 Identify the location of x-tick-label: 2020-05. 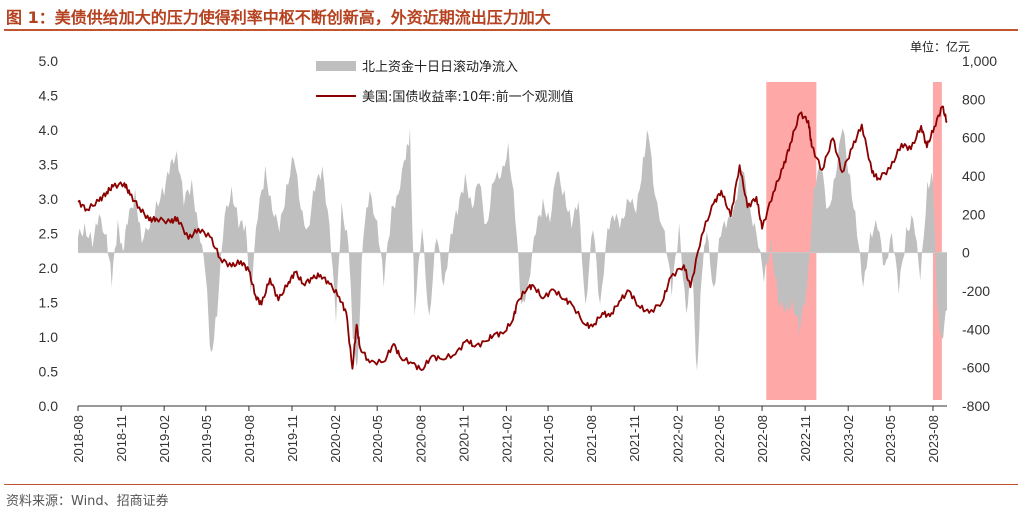
(377, 439).